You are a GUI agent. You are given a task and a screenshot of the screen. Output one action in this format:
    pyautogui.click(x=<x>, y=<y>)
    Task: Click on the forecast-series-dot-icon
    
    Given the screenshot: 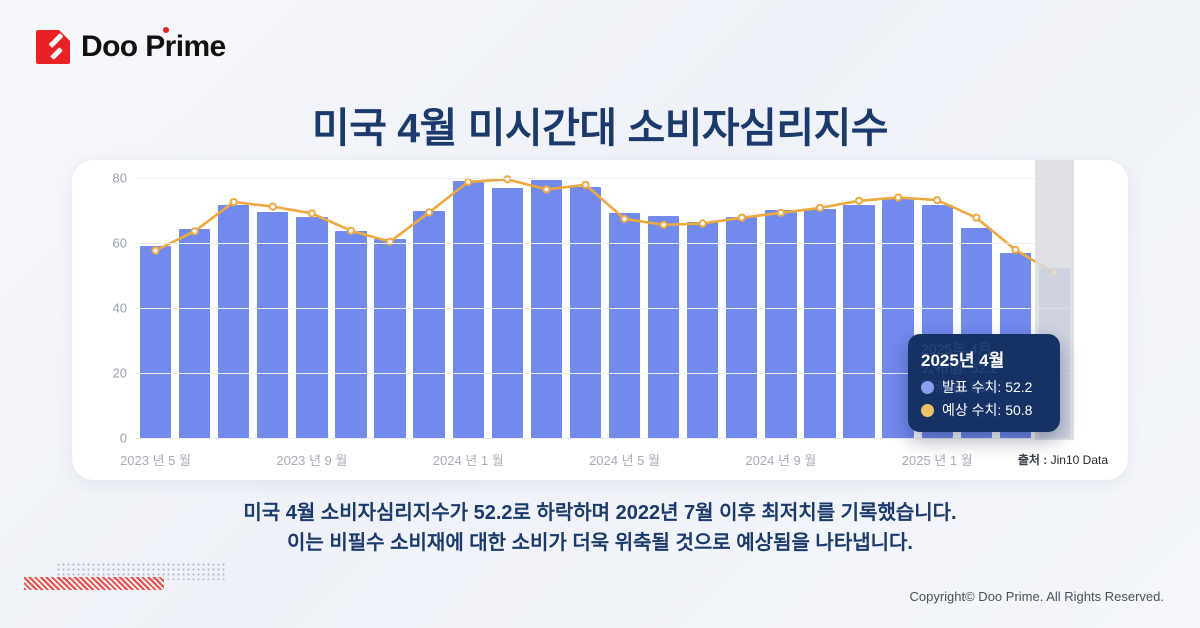 What is the action you would take?
    pyautogui.click(x=927, y=410)
    